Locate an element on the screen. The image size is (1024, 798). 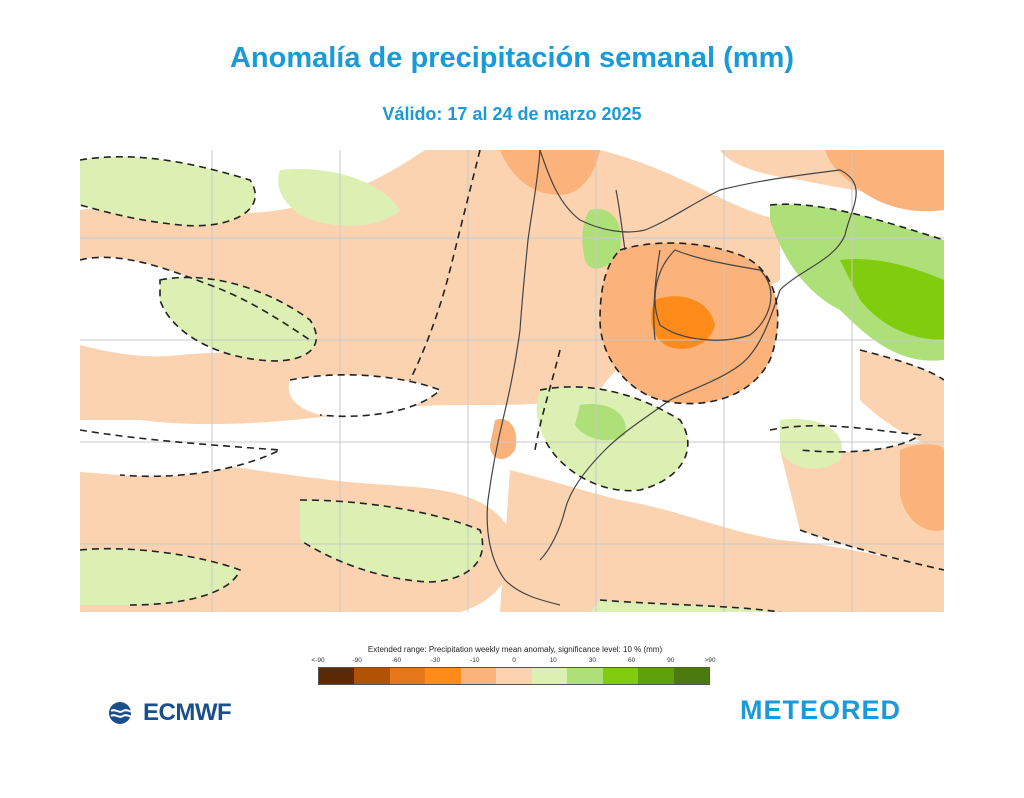
legend-tick-label: 0 is located at coordinates (514, 660).